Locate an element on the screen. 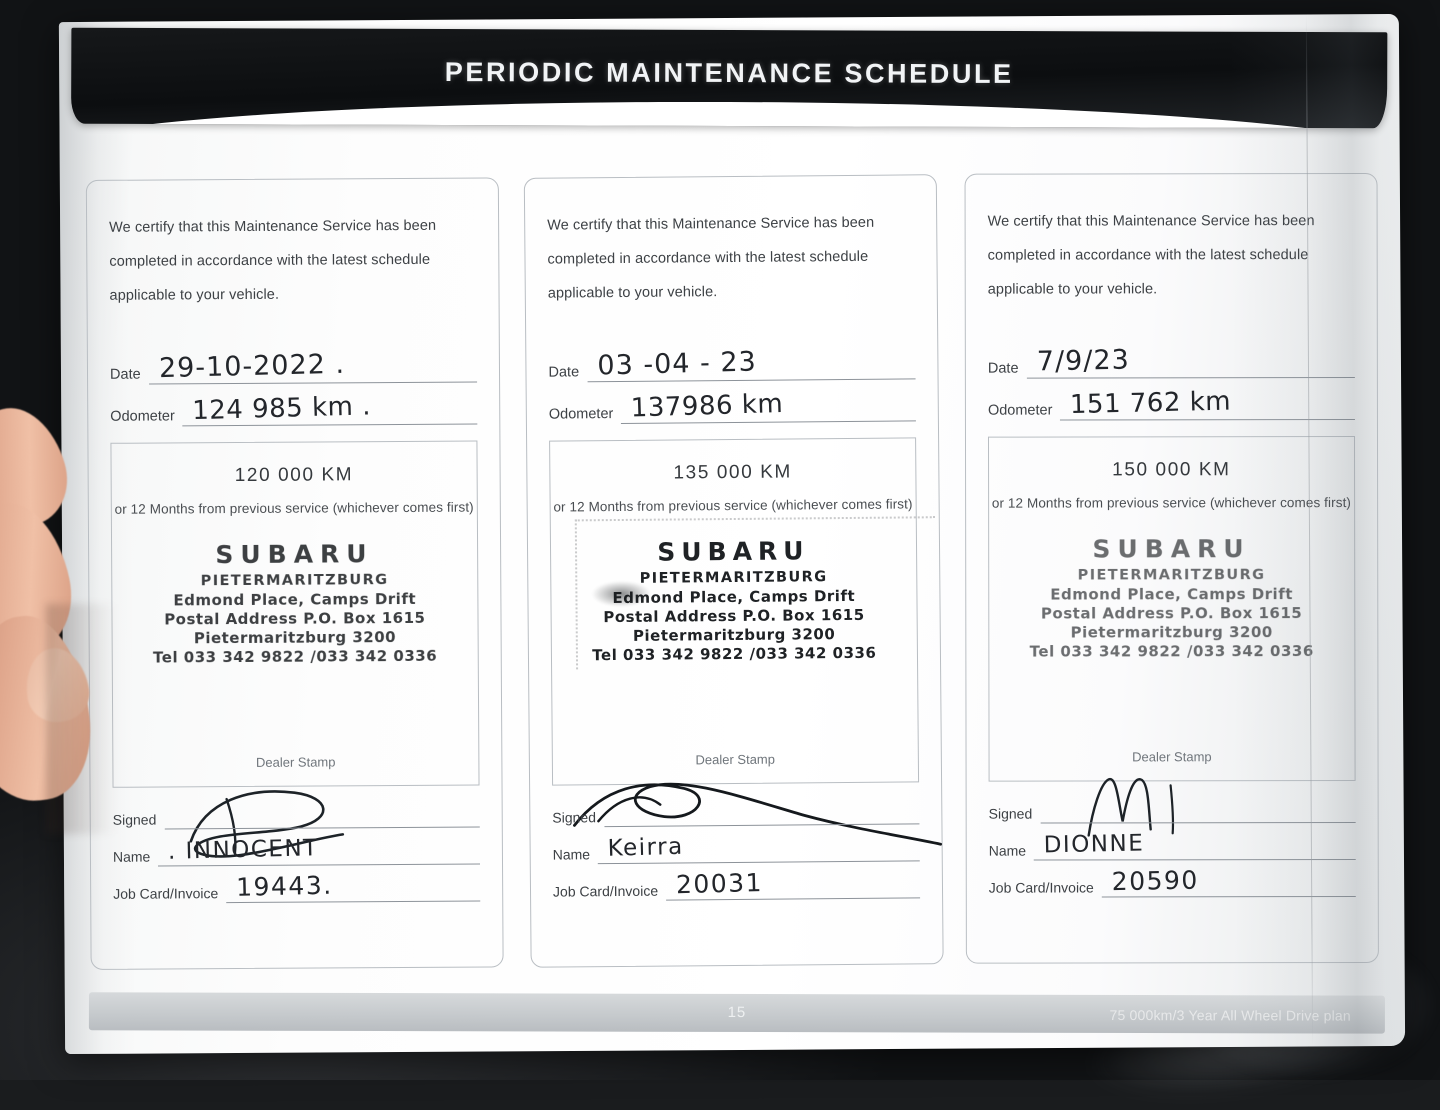 This screenshot has height=1110, width=1440. date-value: 7/9/23 is located at coordinates (1083, 361).